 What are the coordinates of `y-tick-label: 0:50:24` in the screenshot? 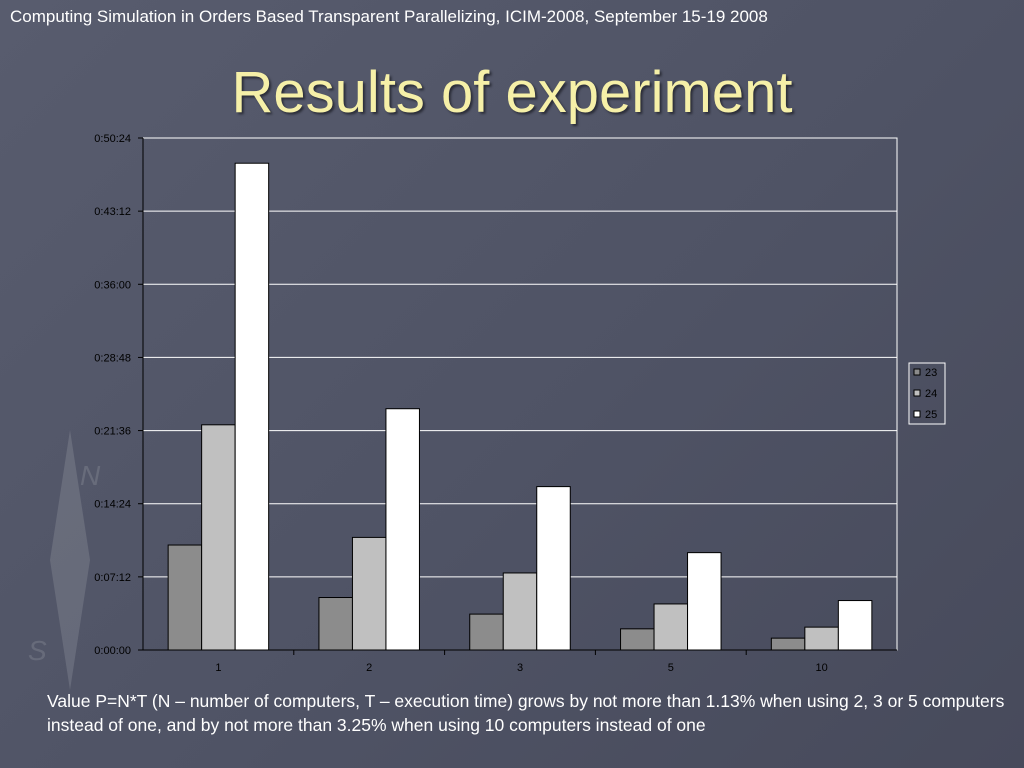 It's located at (112, 139).